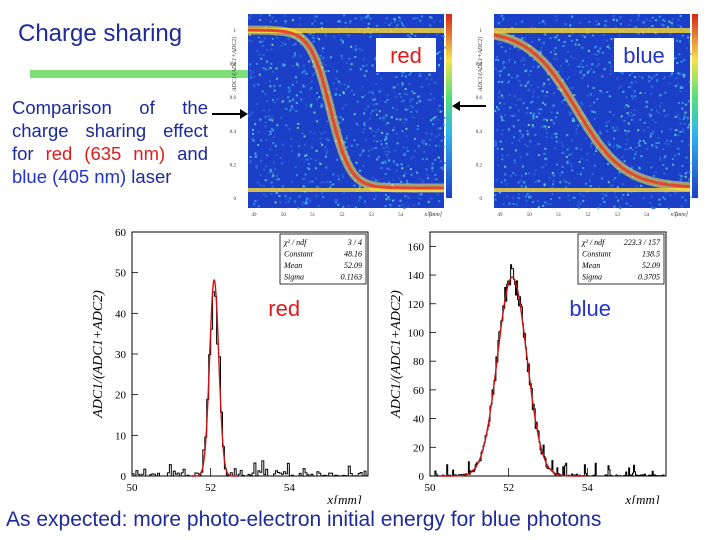 This screenshot has height=540, width=720. What do you see at coordinates (354, 242) in the screenshot?
I see `stats-value: 3 / 4` at bounding box center [354, 242].